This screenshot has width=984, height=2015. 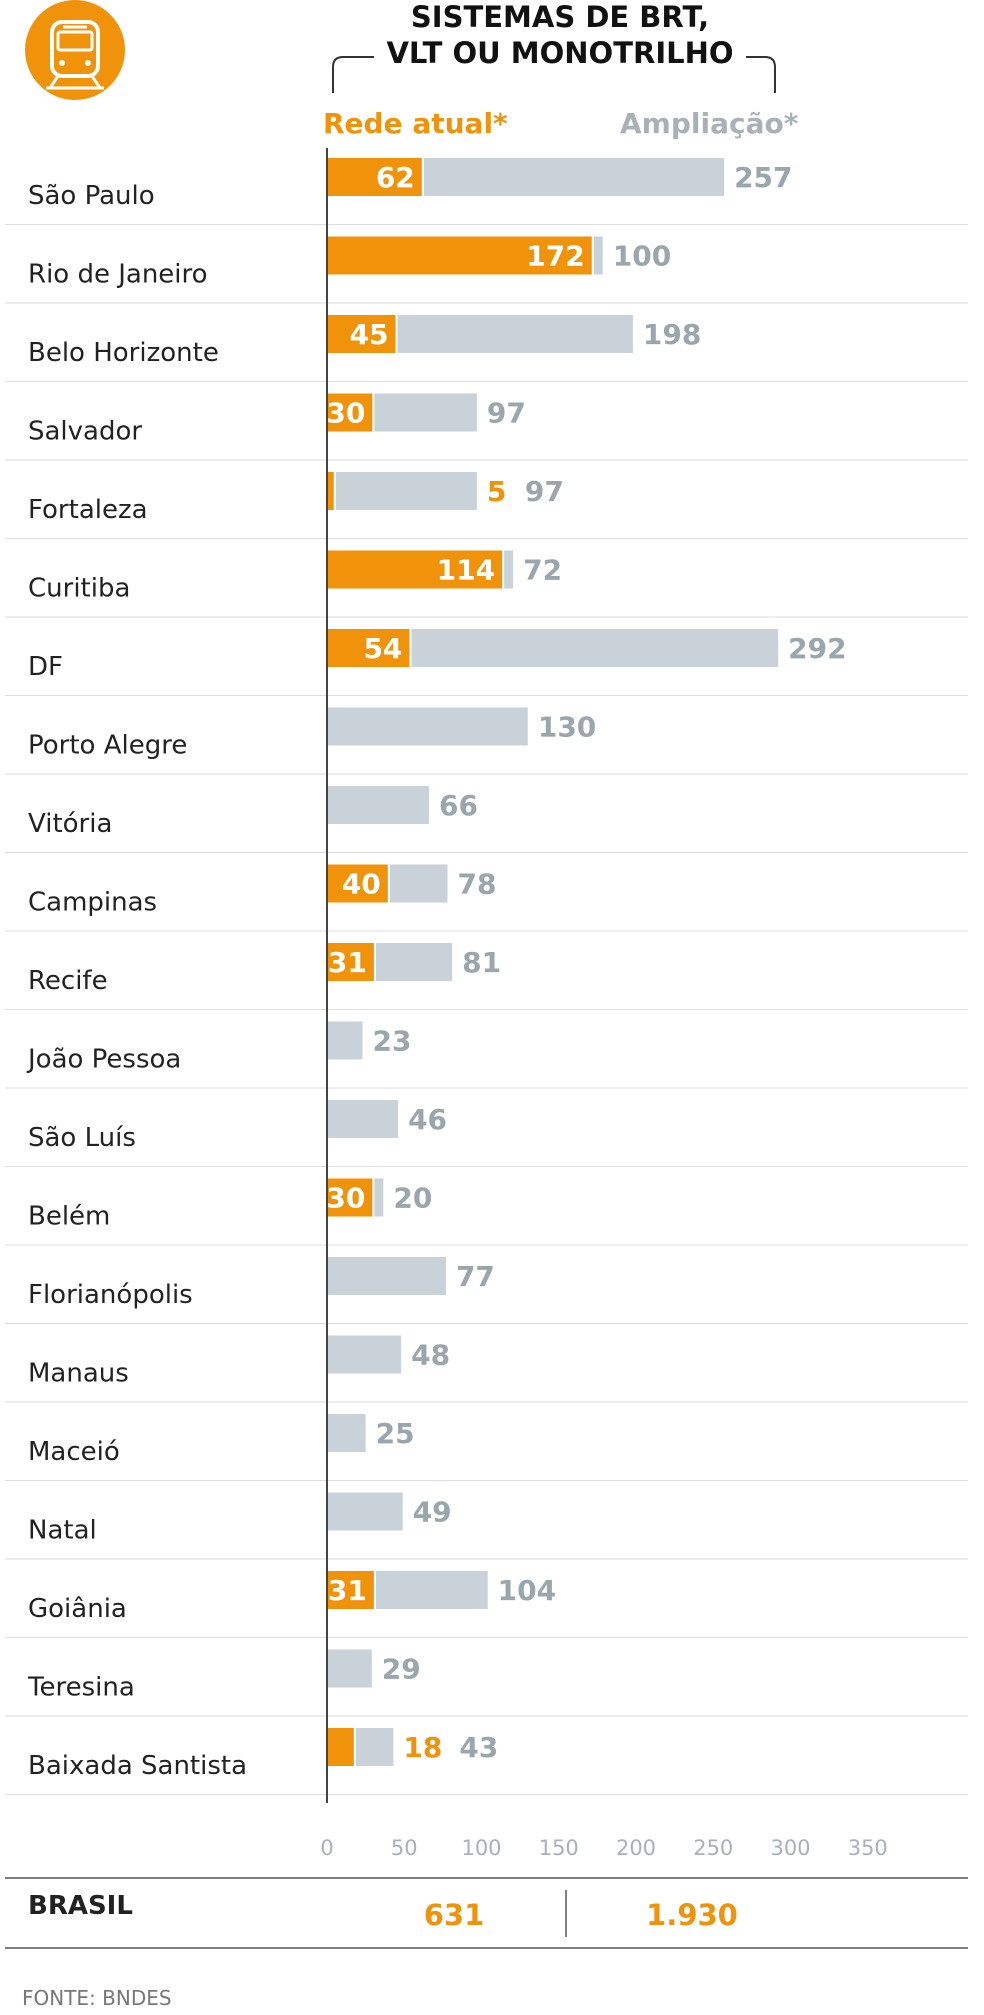 What do you see at coordinates (351, 1590) in the screenshot?
I see `bar-current-goiania` at bounding box center [351, 1590].